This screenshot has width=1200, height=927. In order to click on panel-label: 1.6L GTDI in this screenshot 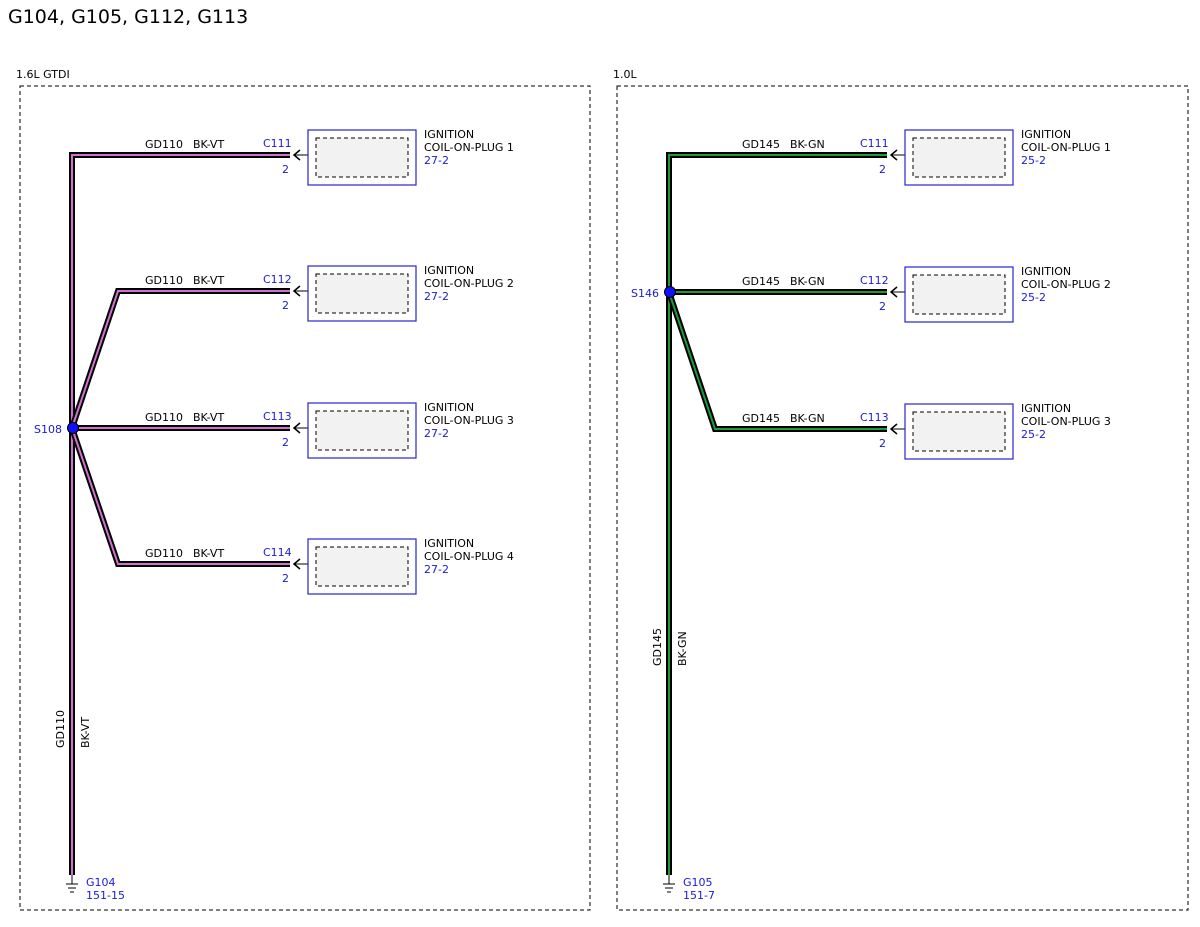, I will do `click(43, 74)`.